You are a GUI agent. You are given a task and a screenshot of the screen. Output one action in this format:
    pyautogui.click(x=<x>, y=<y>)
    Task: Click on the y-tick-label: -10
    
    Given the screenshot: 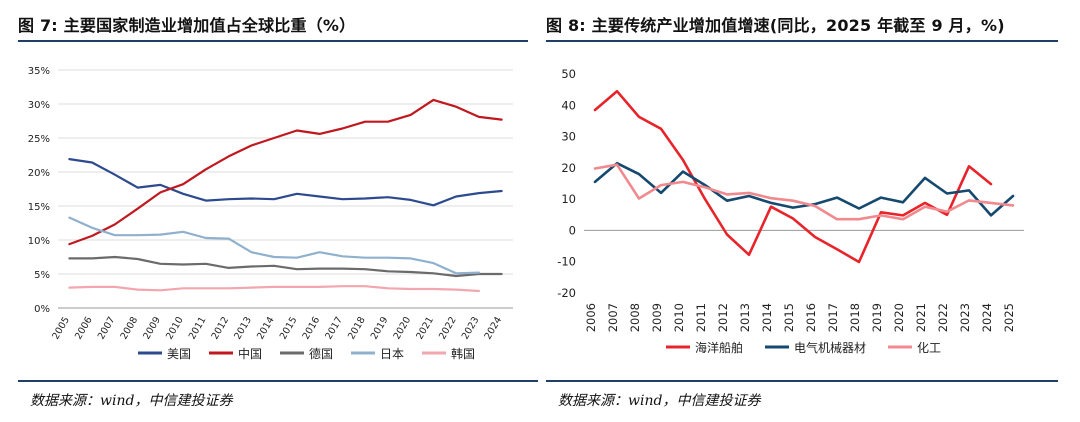 What is the action you would take?
    pyautogui.click(x=566, y=262)
    